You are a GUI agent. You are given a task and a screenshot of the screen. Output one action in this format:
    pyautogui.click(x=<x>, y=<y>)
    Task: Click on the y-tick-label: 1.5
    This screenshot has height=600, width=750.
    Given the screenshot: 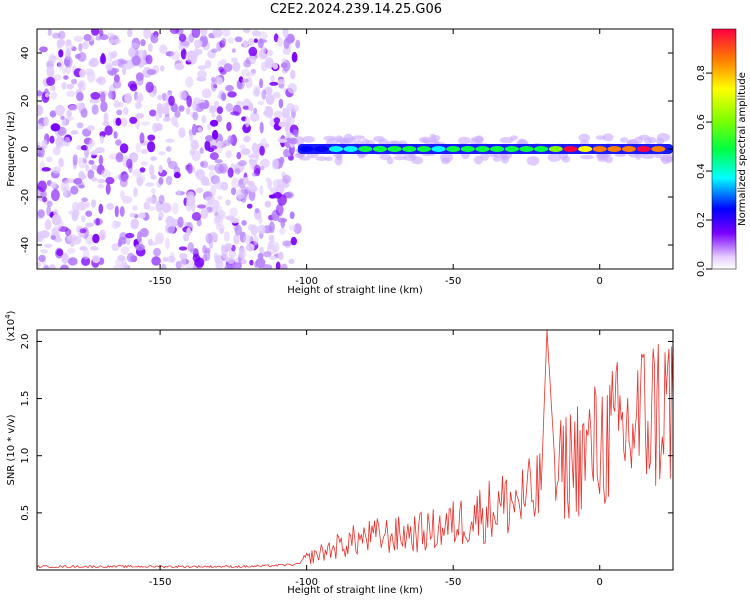 What is the action you would take?
    pyautogui.click(x=25, y=399)
    